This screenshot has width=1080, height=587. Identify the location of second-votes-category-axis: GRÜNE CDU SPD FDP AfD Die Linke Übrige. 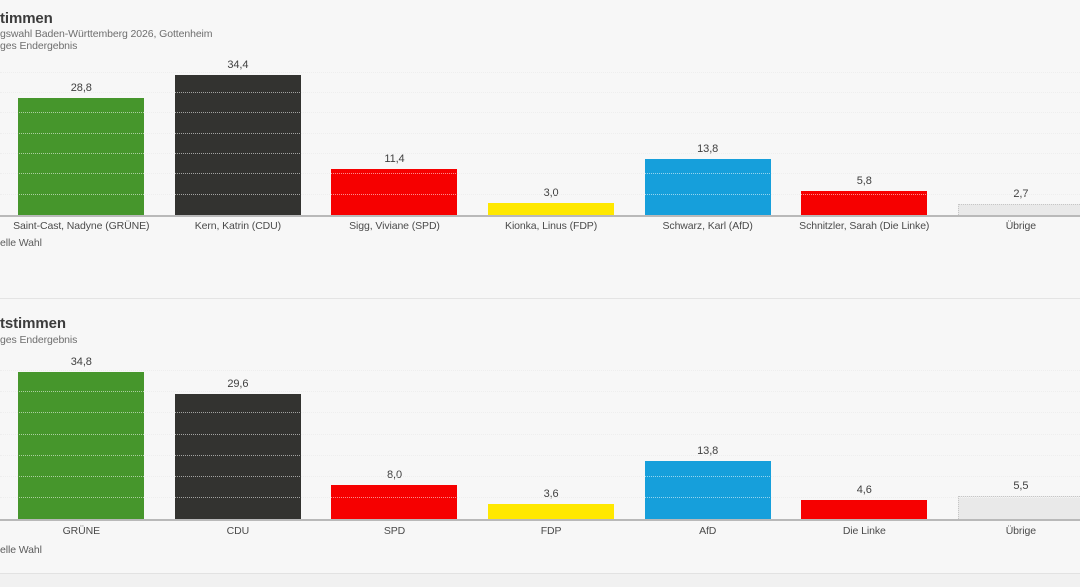
(541, 531).